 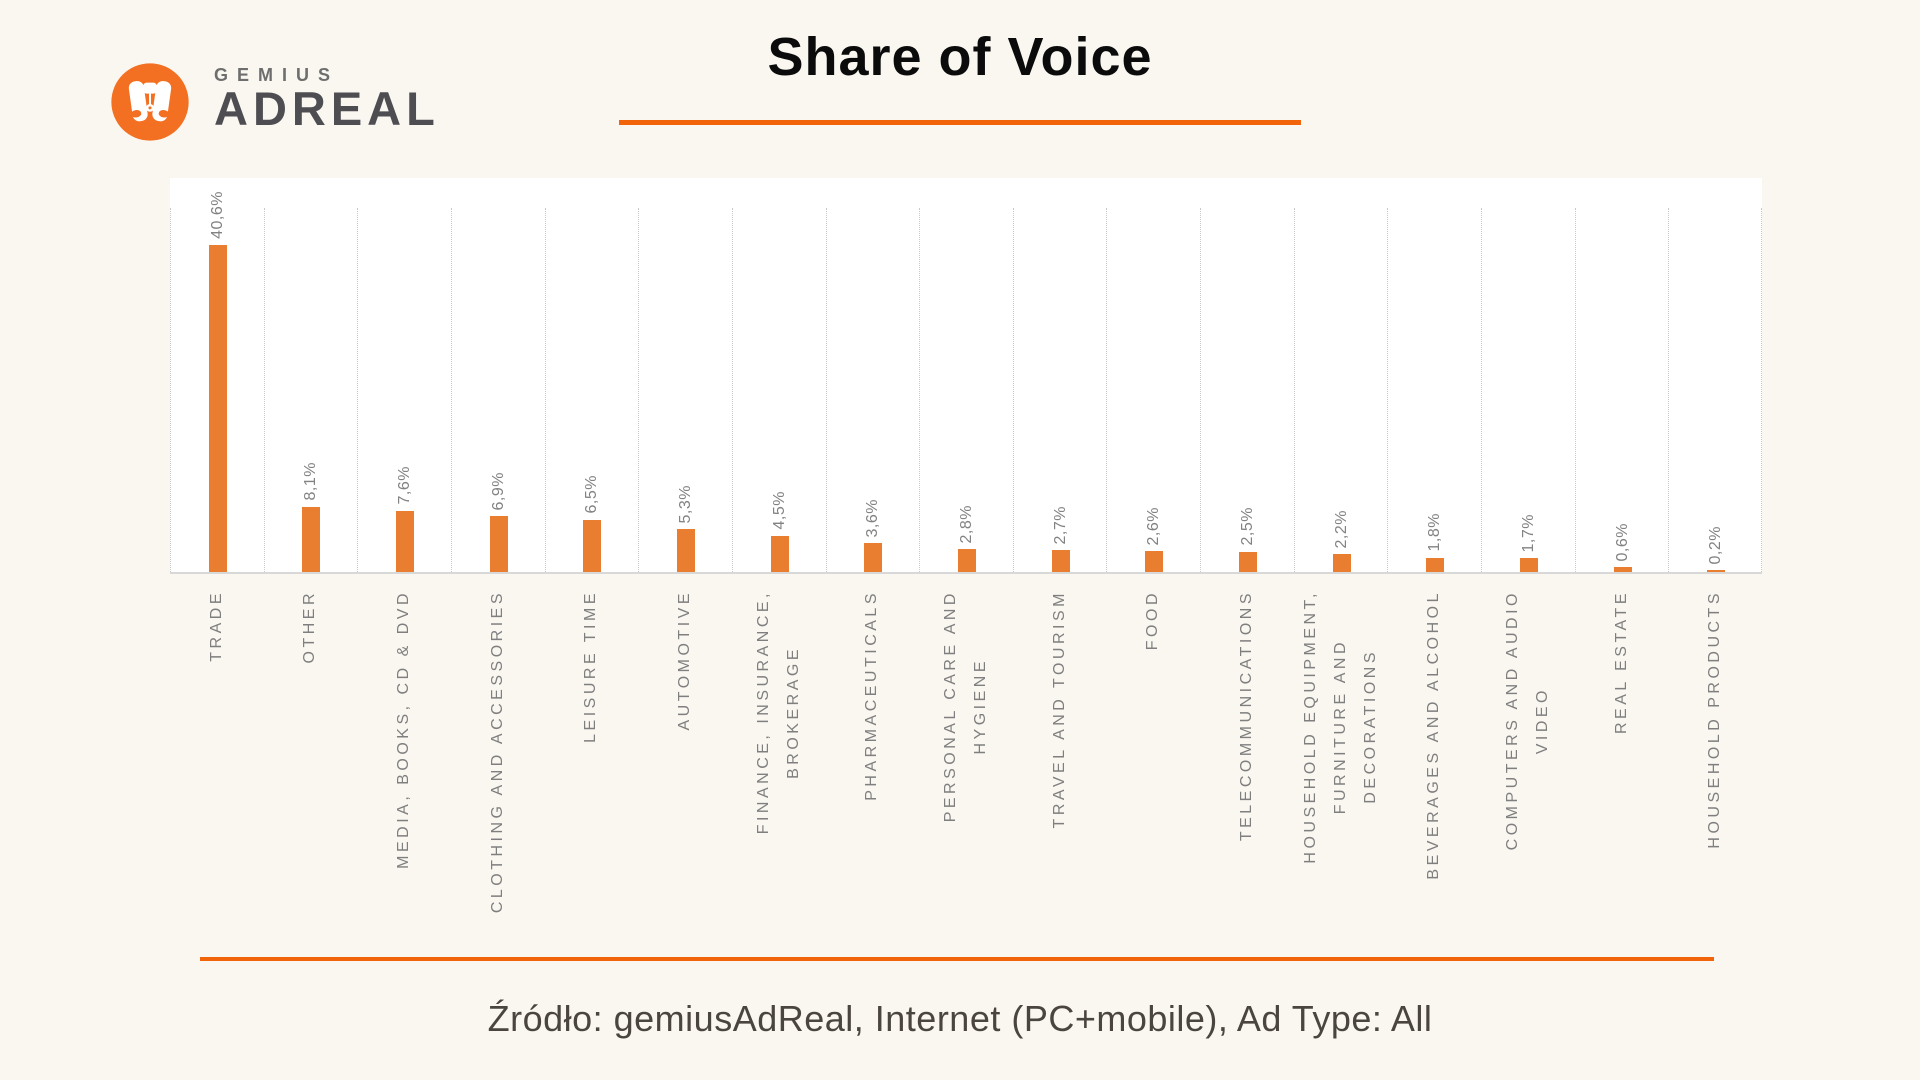 I want to click on x-axis-label-line: HOUSEHOLD PRODUCTS, so click(x=1715, y=719).